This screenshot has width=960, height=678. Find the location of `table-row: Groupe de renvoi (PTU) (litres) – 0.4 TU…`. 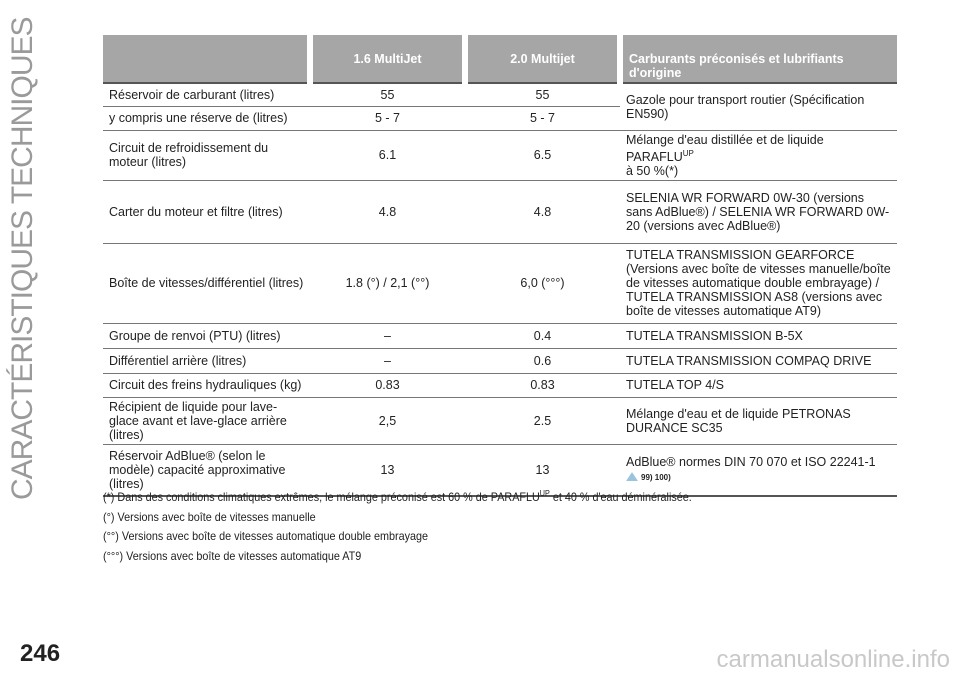

table-row: Groupe de renvoi (PTU) (litres) – 0.4 TU… is located at coordinates (500, 336).